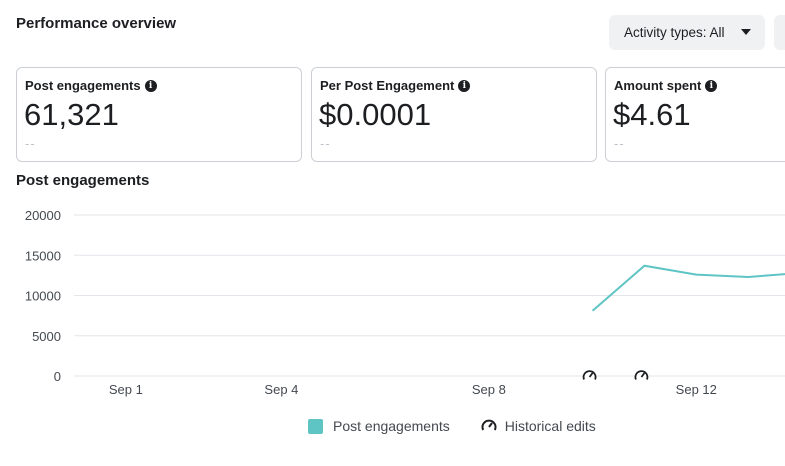 The image size is (785, 466). Describe the element at coordinates (391, 426) in the screenshot. I see `legend-label: Post engagements` at that location.